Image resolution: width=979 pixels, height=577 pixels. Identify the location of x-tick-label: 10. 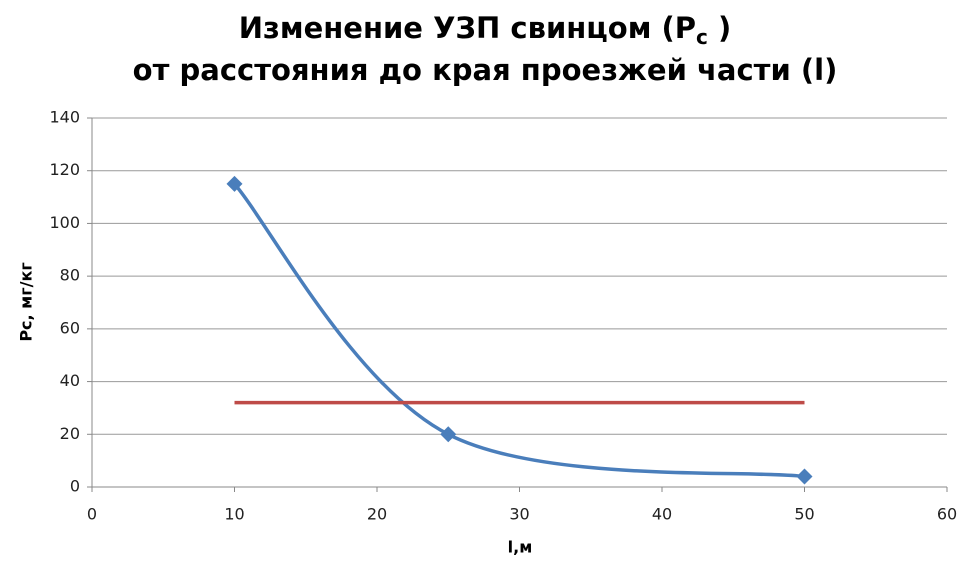
(234, 514).